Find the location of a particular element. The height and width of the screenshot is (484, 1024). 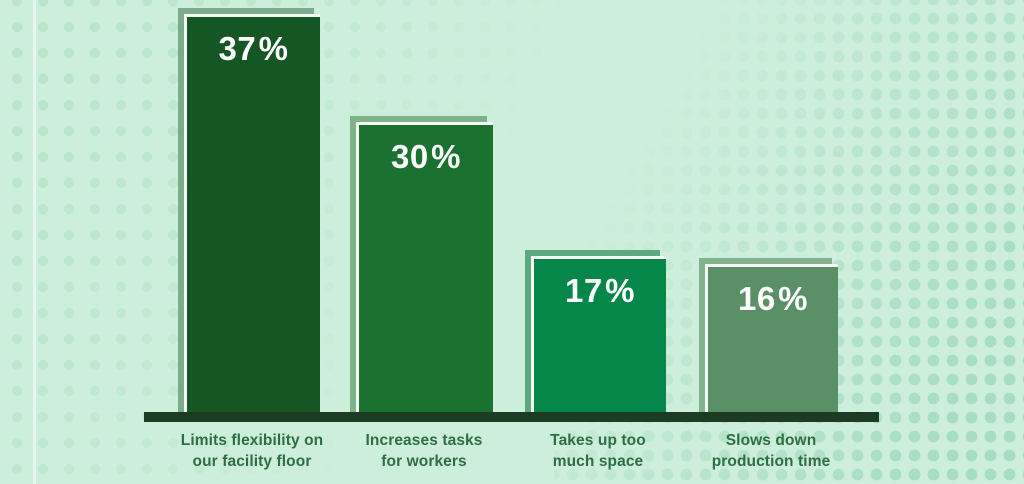

label-line: our facility floor is located at coordinates (252, 461).